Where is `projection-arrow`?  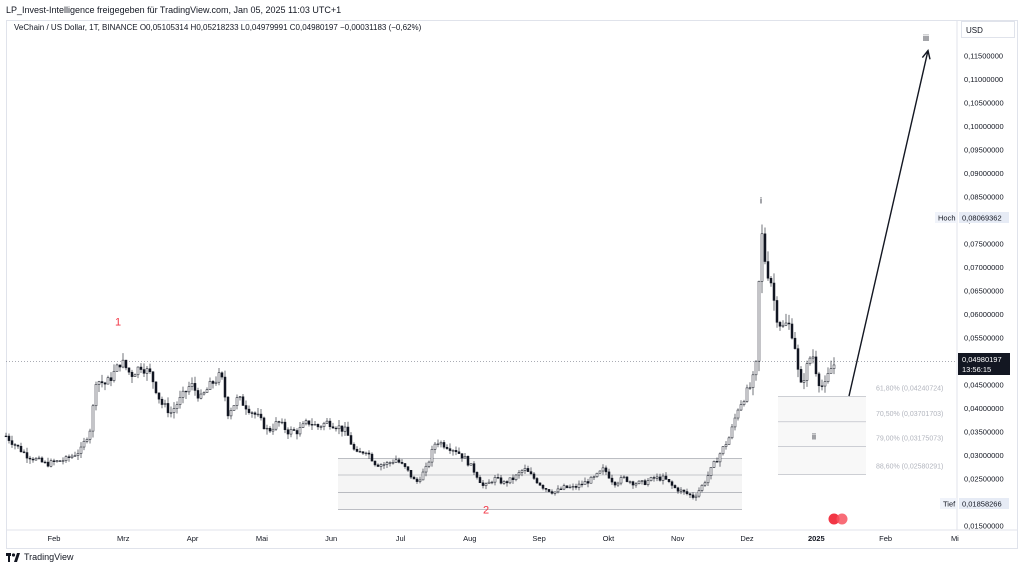
projection-arrow is located at coordinates (889, 222).